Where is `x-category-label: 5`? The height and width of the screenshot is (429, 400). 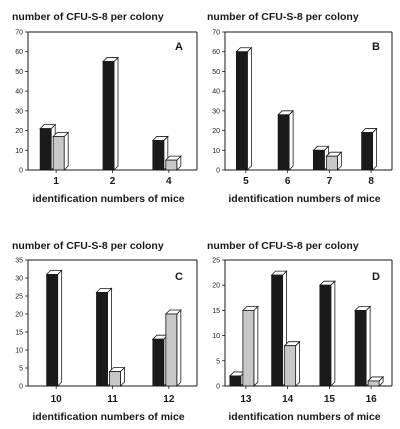
x-category-label: 5 is located at coordinates (246, 181).